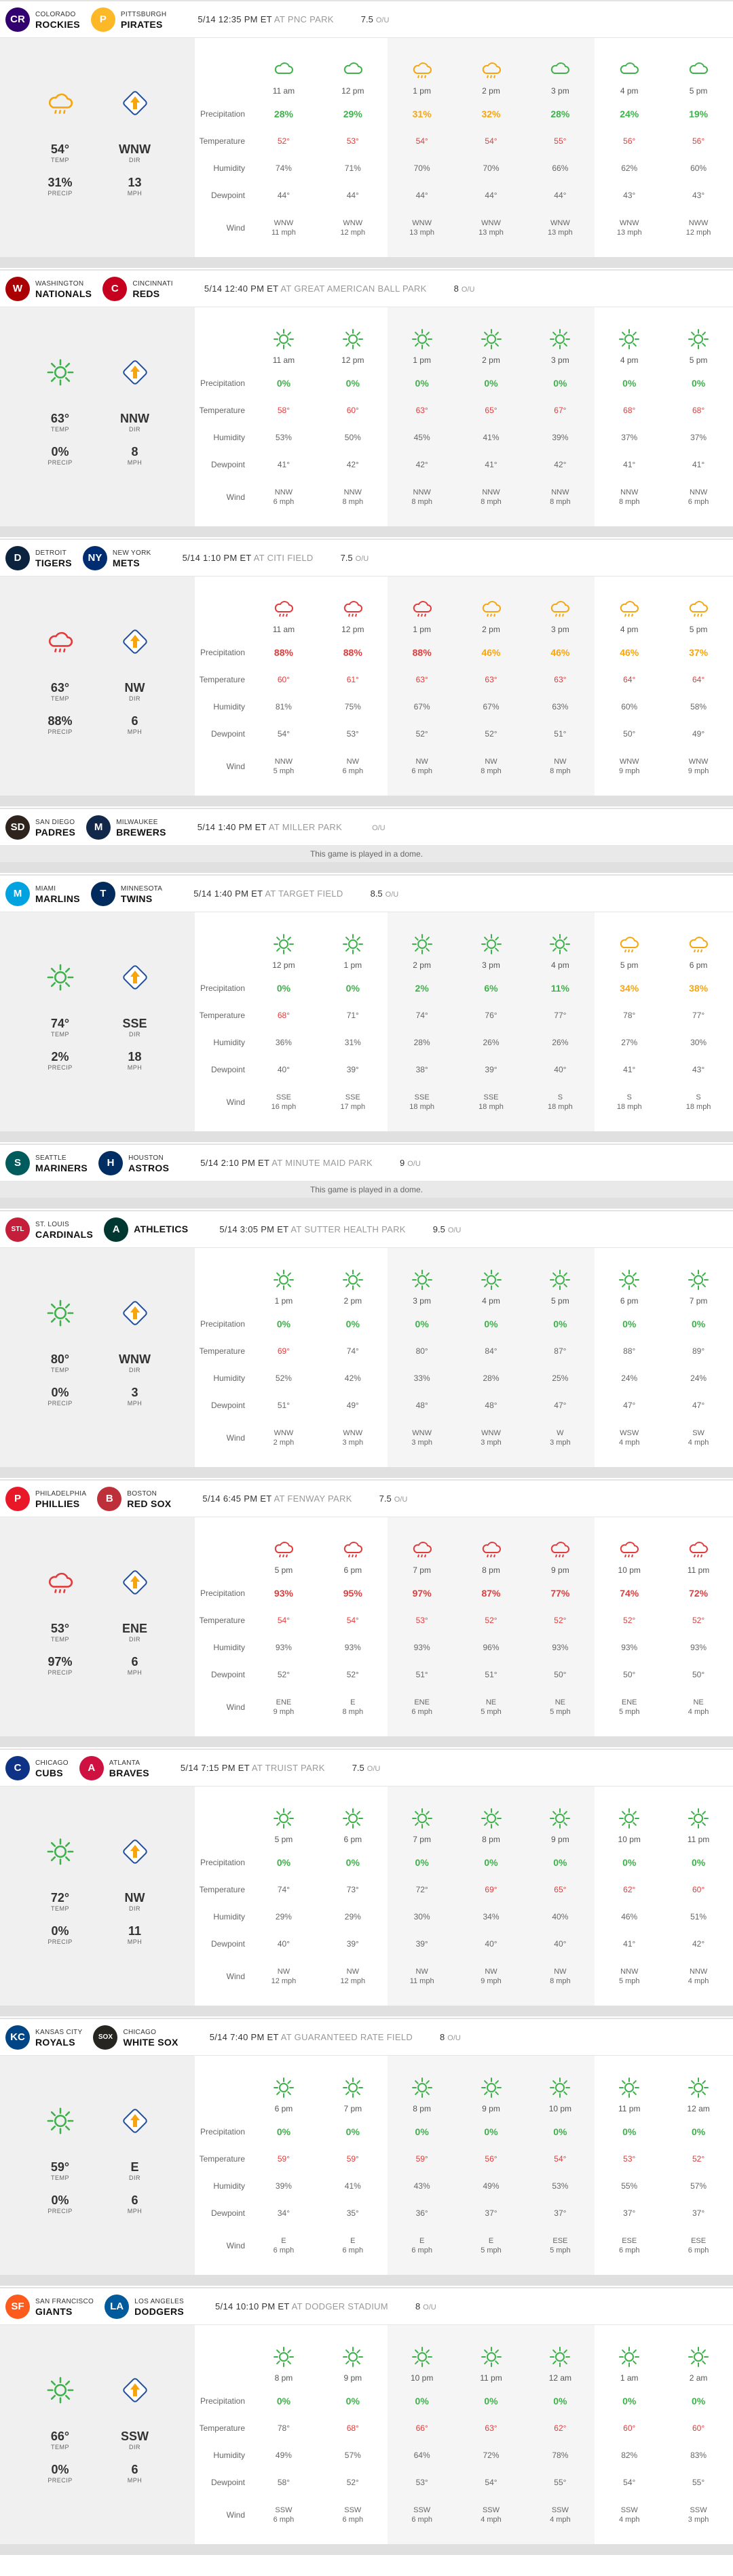 The width and height of the screenshot is (733, 2576). What do you see at coordinates (17, 288) in the screenshot?
I see `away-team-logo: W` at bounding box center [17, 288].